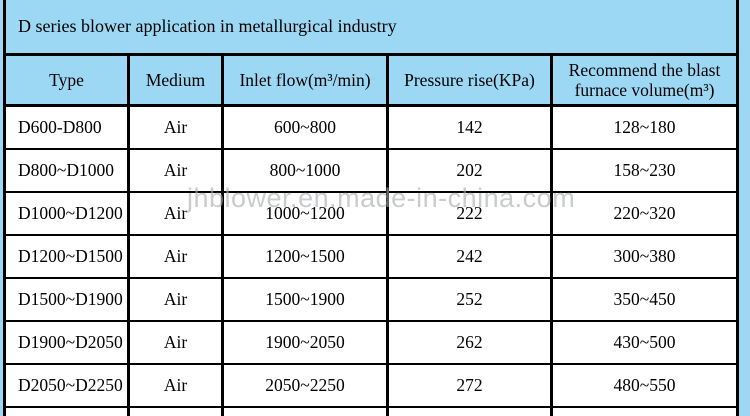  Describe the element at coordinates (471, 385) in the screenshot. I see `cell-pressure-rise: 272` at that location.